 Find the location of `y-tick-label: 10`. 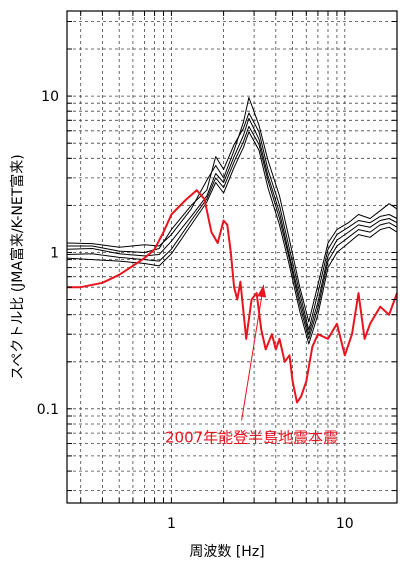

y-tick-label: 10 is located at coordinates (50, 97).